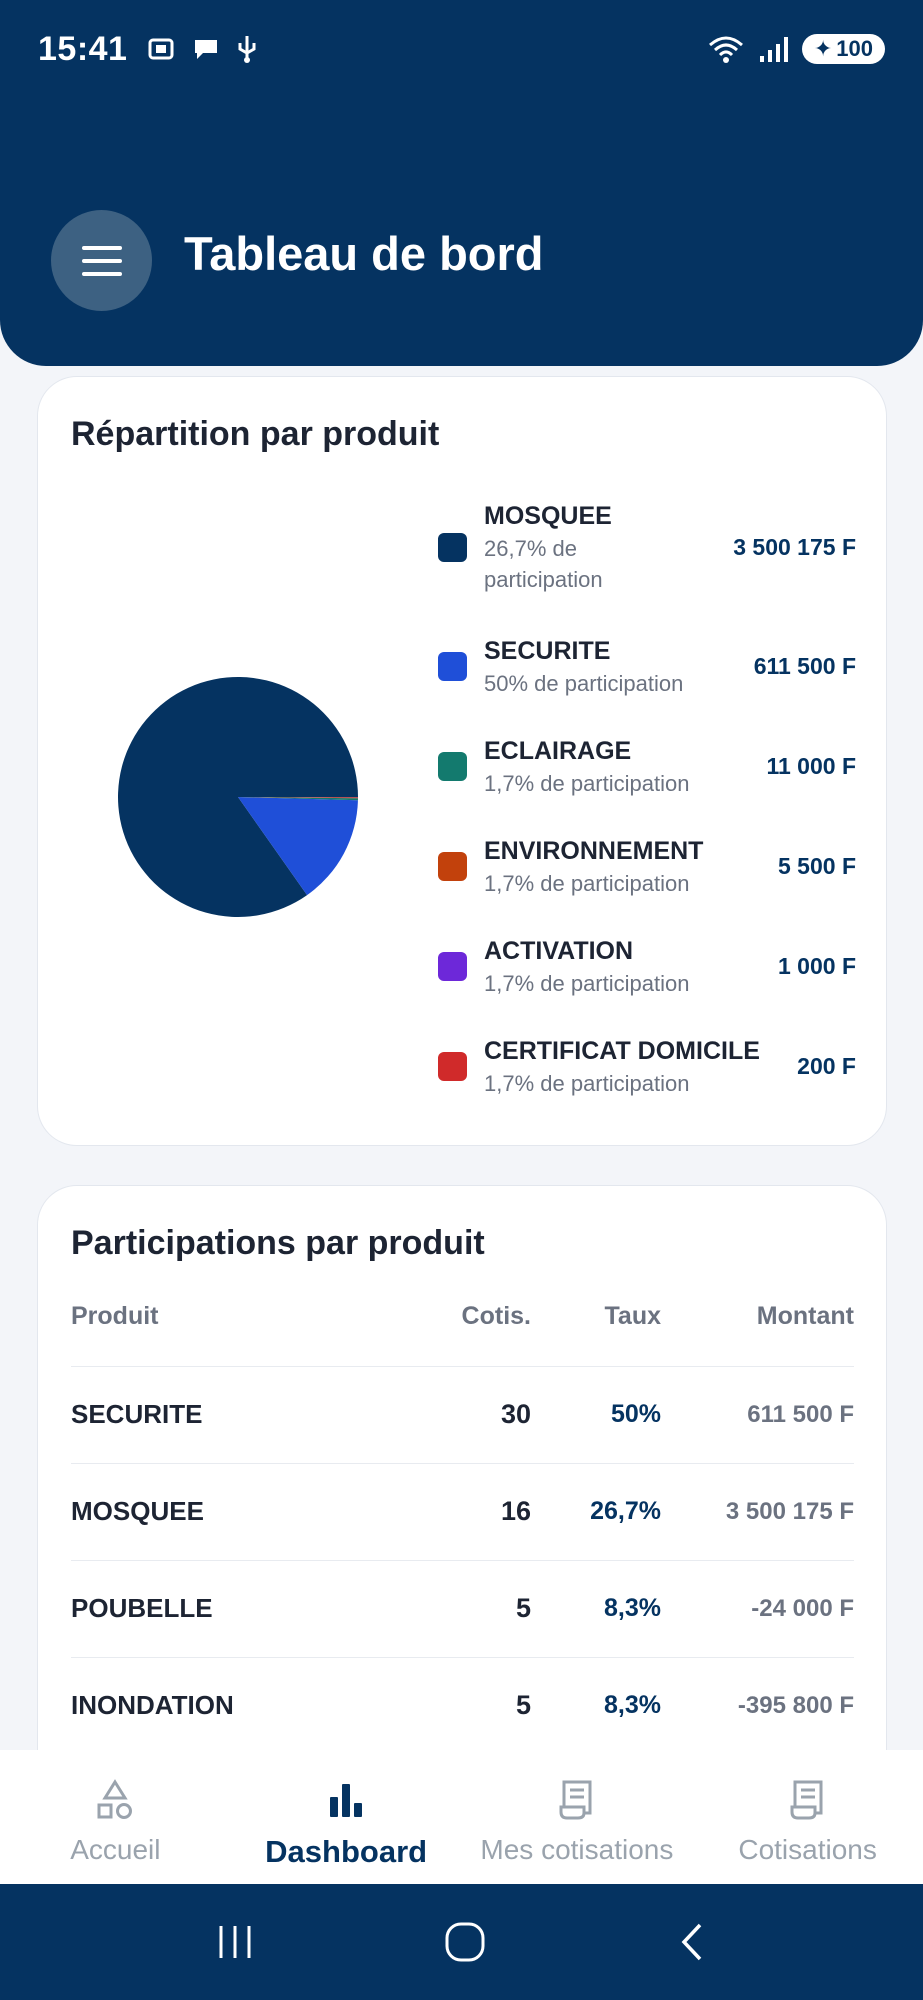  I want to click on screenshot-icon, so click(161, 49).